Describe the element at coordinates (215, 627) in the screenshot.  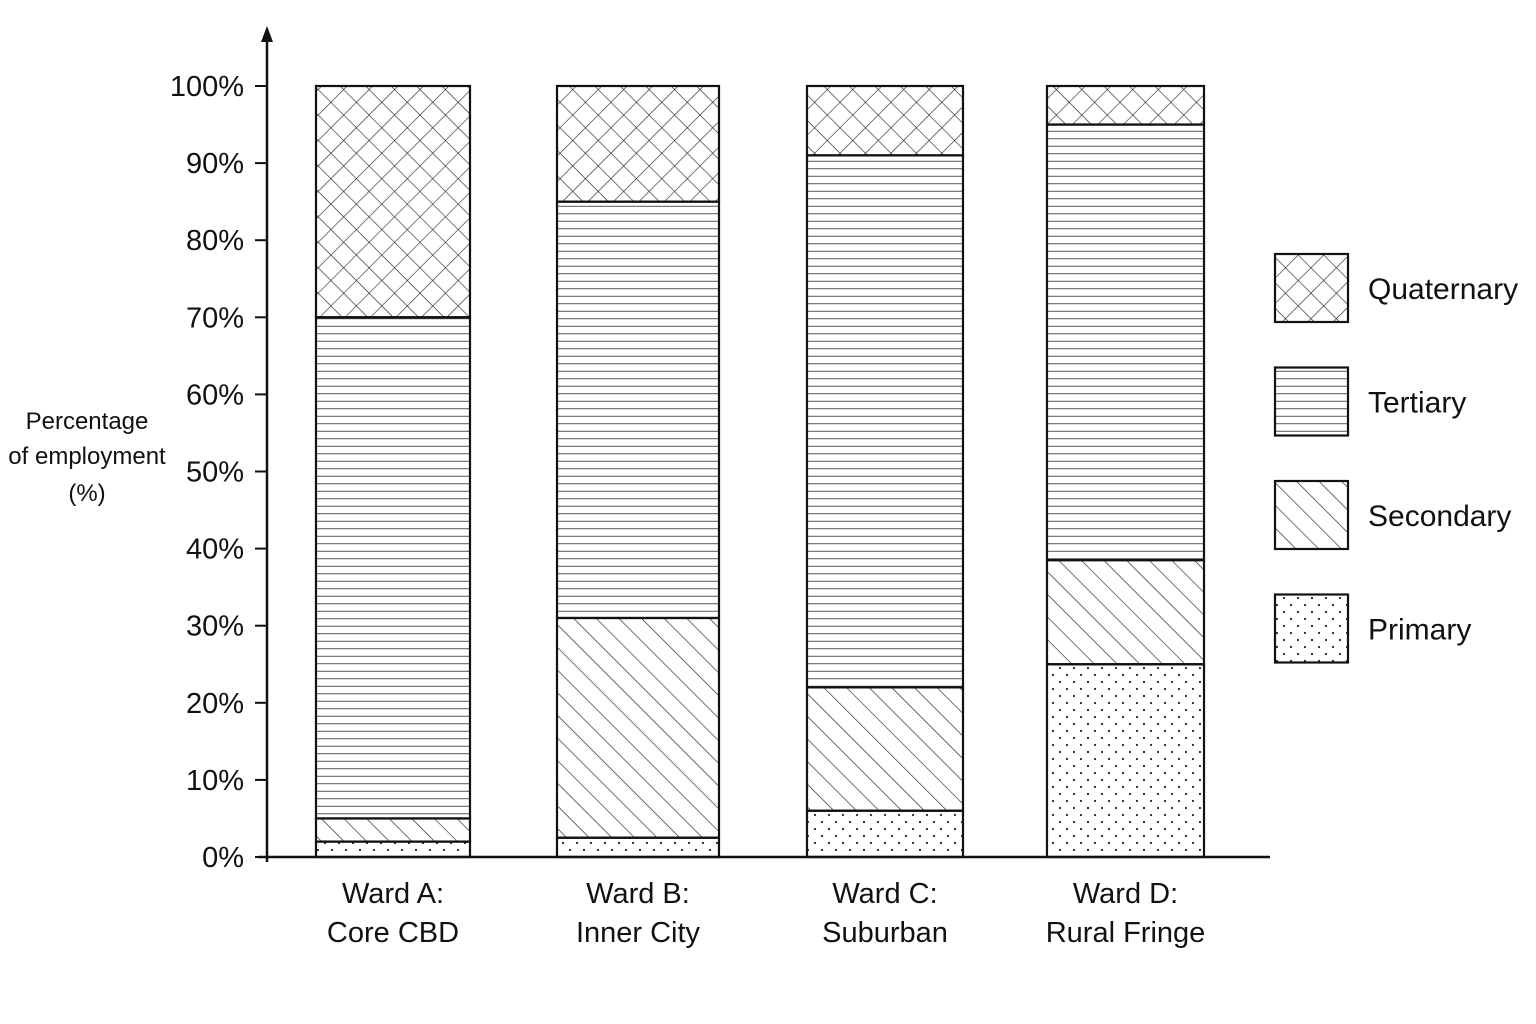
I see `y-tick-label: 30%` at that location.